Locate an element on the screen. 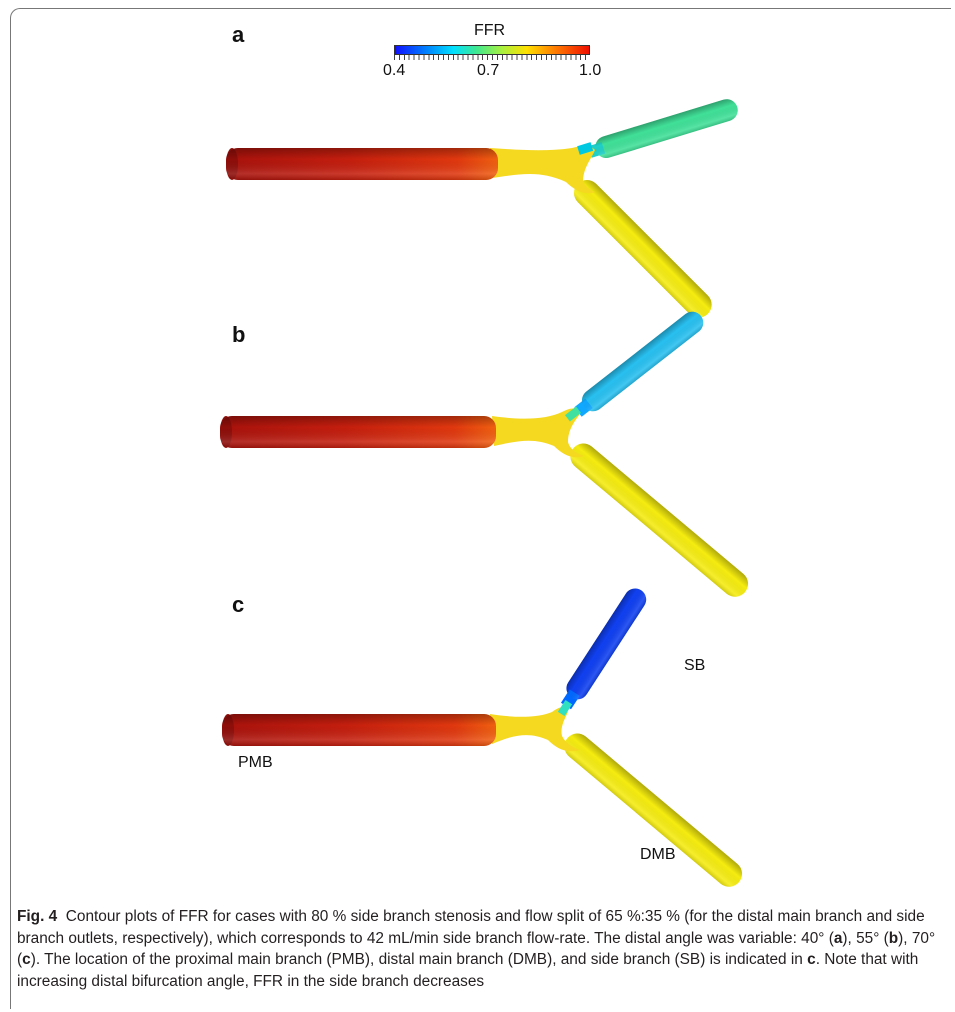  figure-label: Fig. 4 is located at coordinates (37, 916).